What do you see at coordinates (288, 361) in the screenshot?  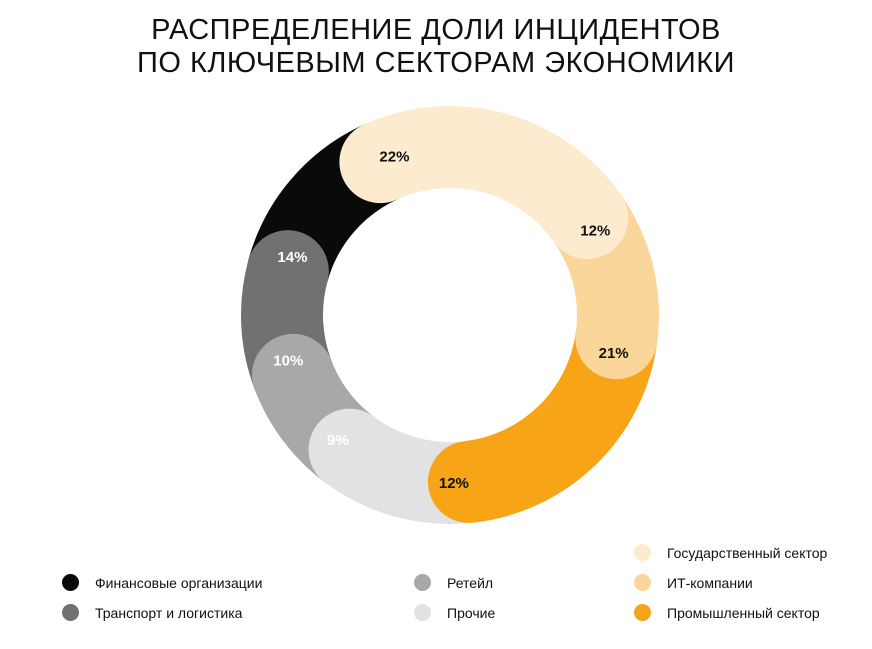 I see `slice-value-label: 10%` at bounding box center [288, 361].